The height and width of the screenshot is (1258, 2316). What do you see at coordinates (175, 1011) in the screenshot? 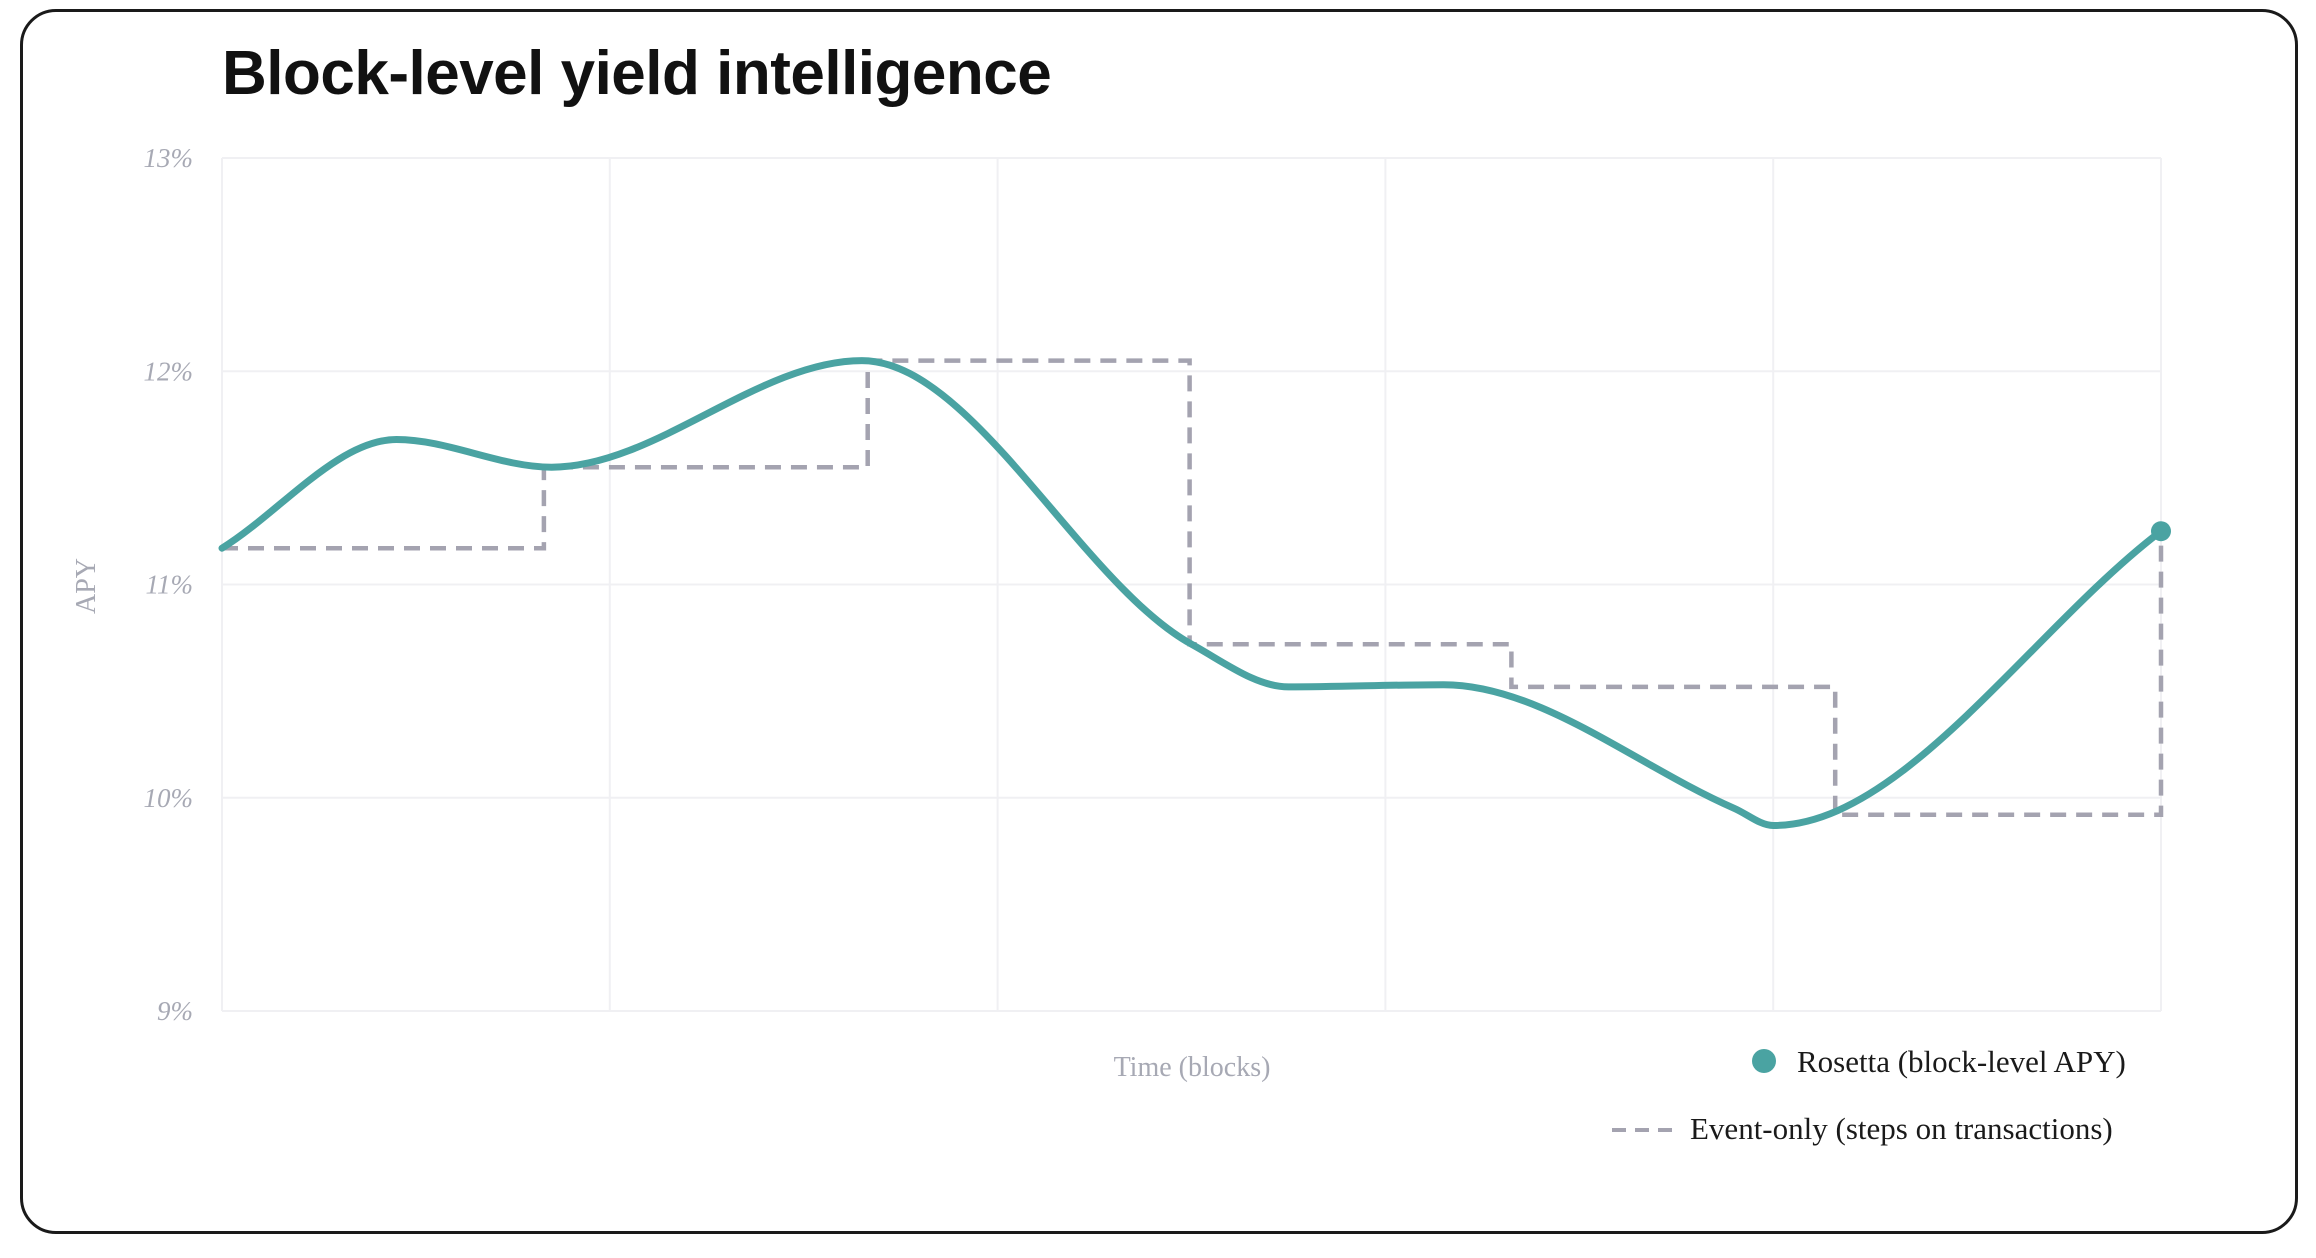
I see `y-tick-label: 9%` at bounding box center [175, 1011].